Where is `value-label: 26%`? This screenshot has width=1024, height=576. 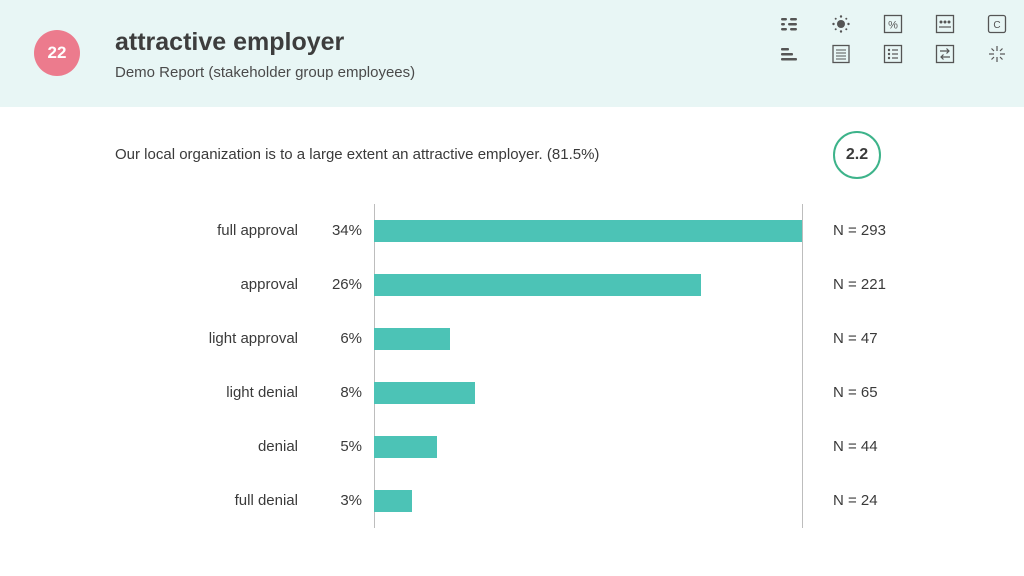 value-label: 26% is located at coordinates (346, 284).